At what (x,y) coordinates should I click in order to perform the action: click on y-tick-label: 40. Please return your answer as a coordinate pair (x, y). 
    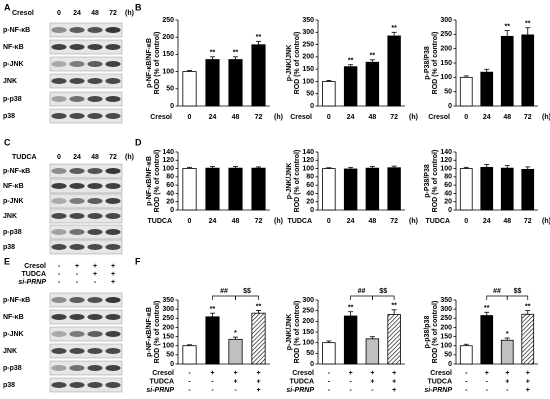
    Looking at the image, I should click on (310, 193).